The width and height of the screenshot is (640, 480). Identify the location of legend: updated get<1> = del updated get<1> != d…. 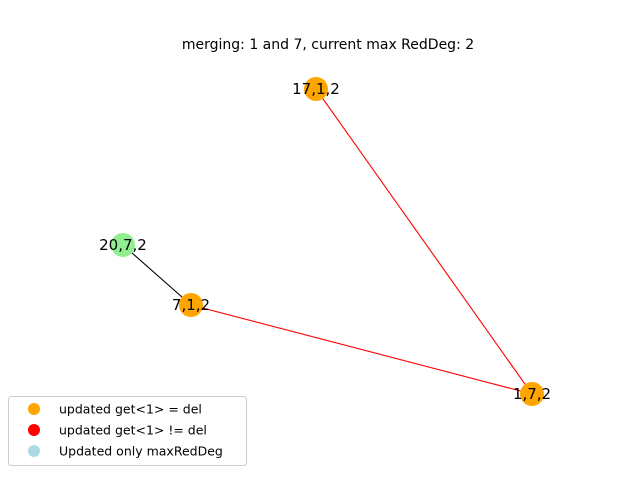
(127, 431).